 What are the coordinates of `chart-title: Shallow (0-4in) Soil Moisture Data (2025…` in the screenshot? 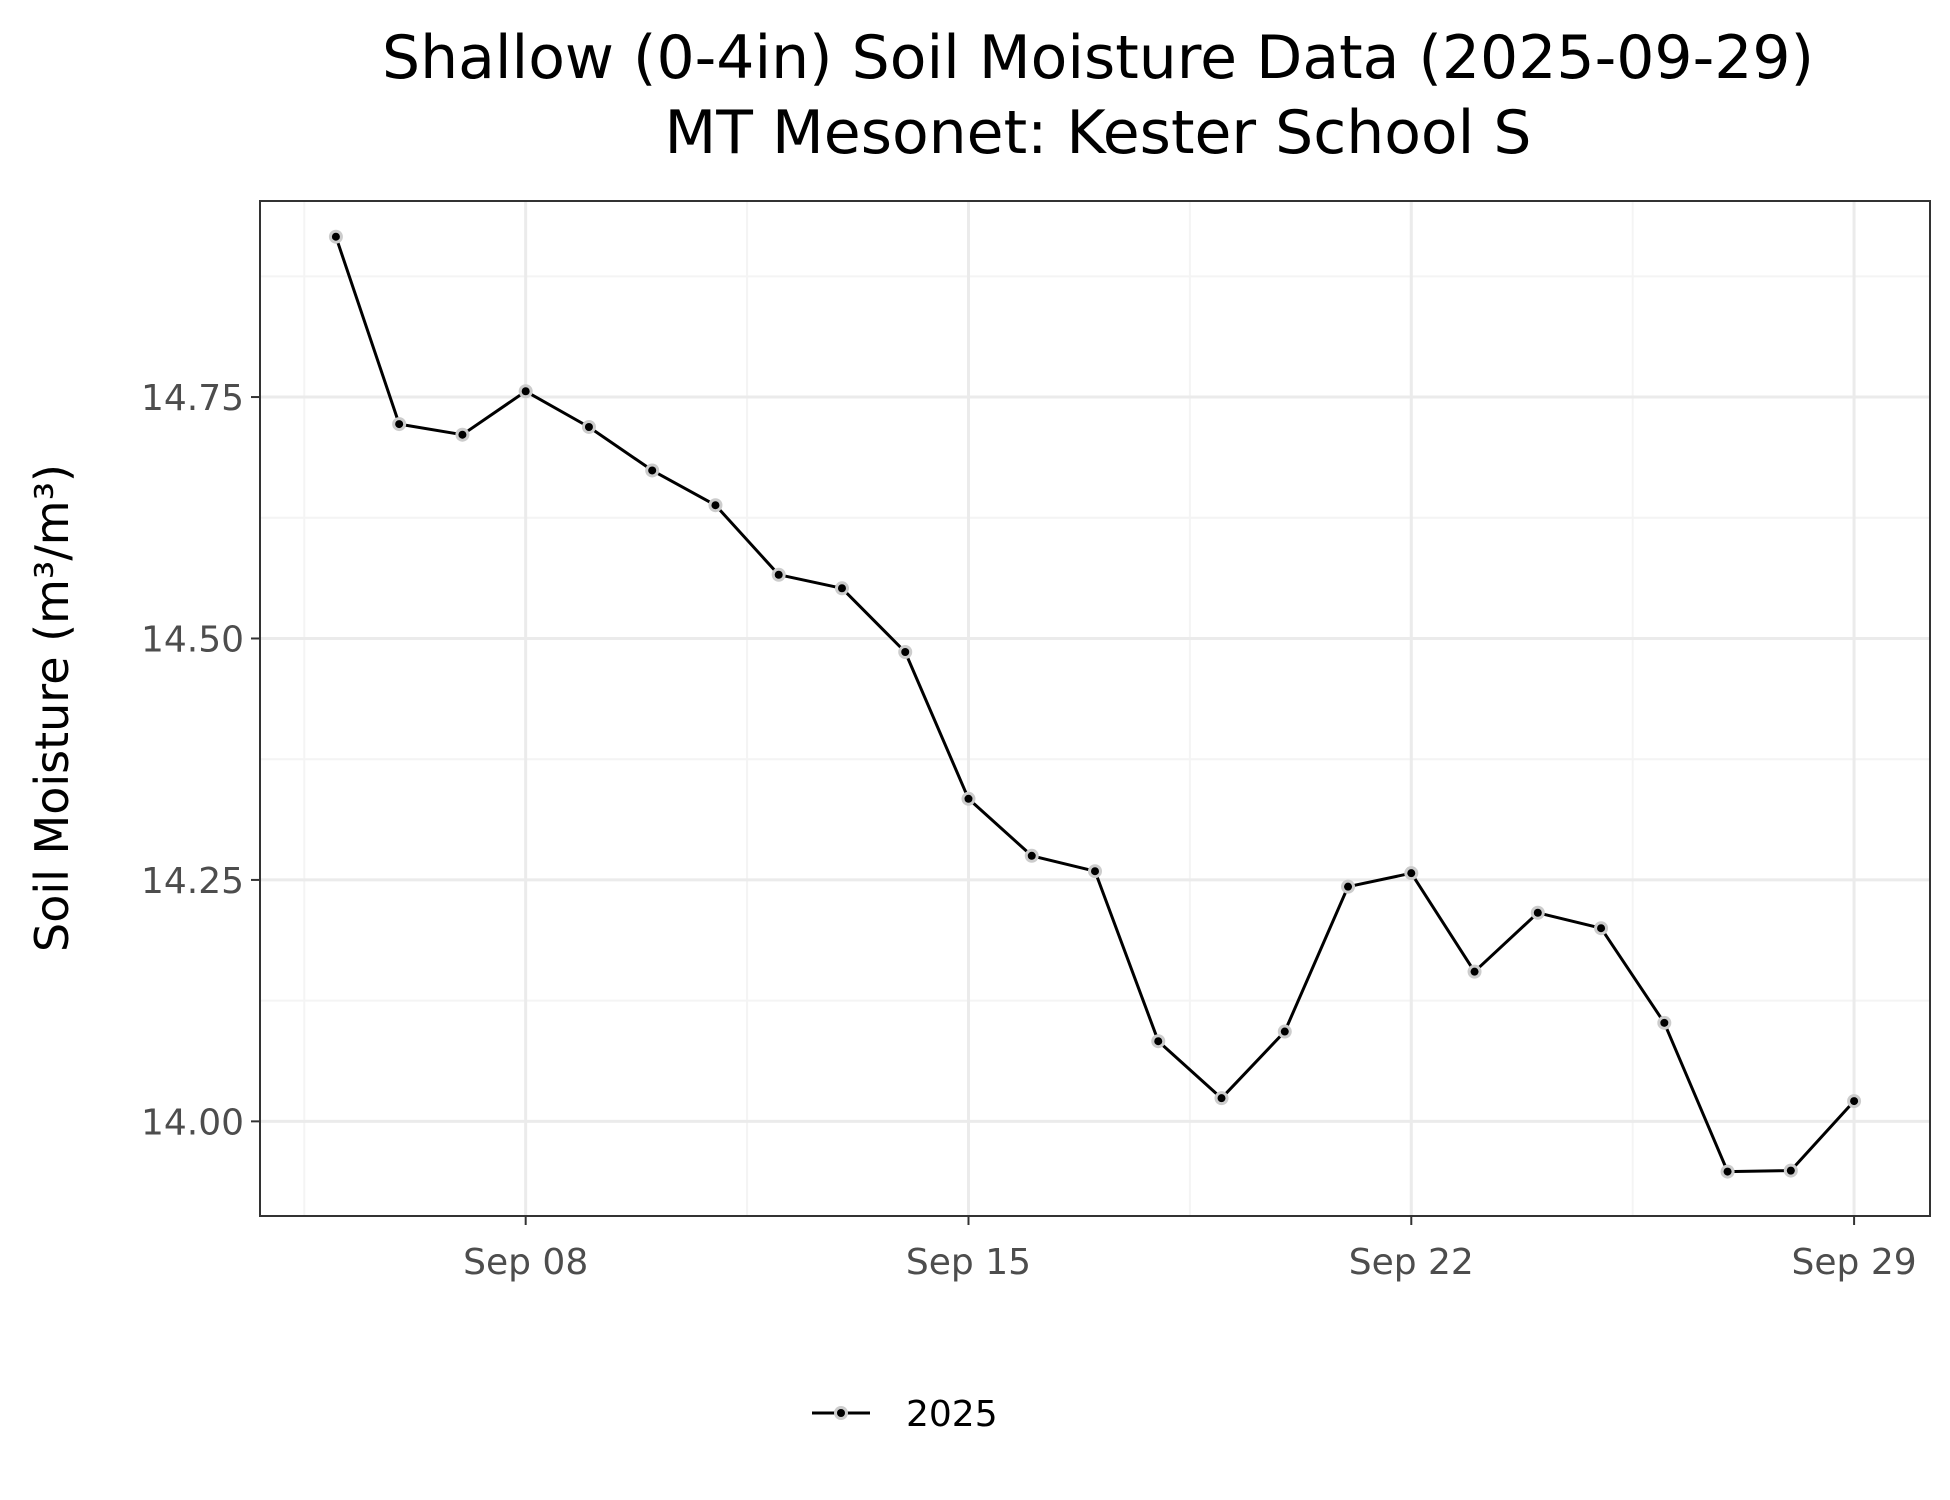 It's located at (1098, 58).